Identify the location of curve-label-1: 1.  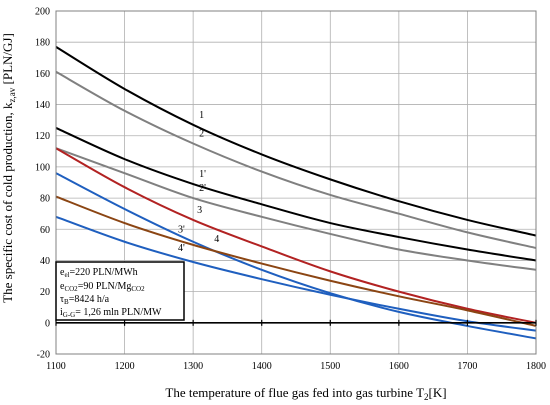
(201, 115).